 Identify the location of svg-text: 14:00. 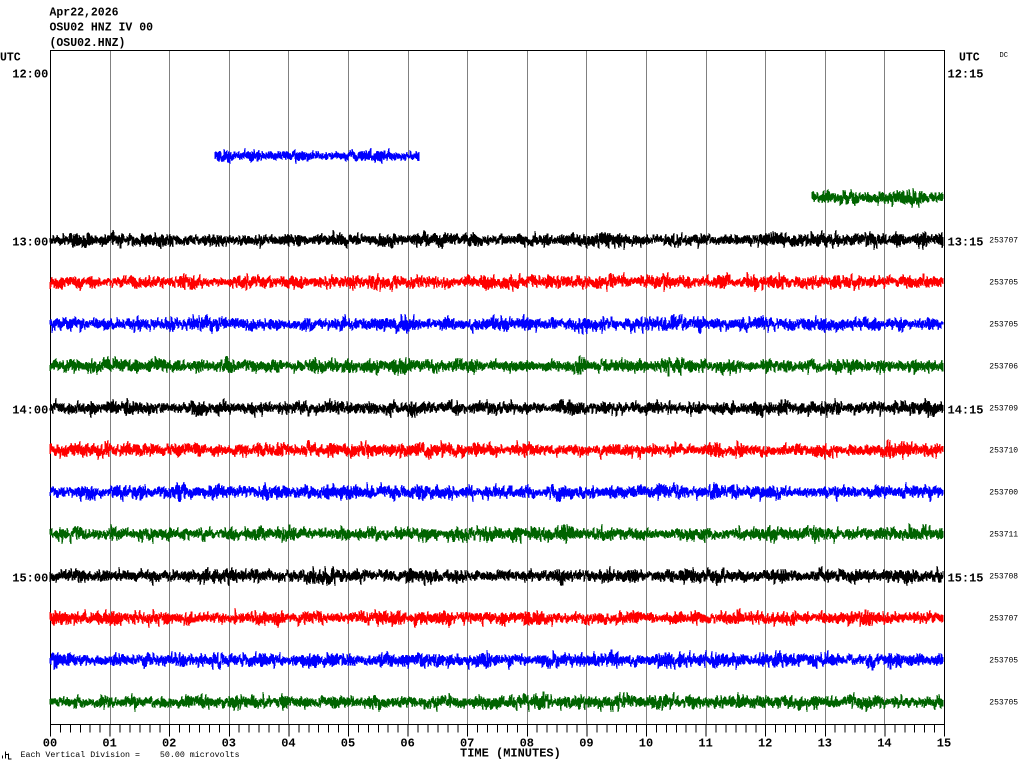
(30, 411).